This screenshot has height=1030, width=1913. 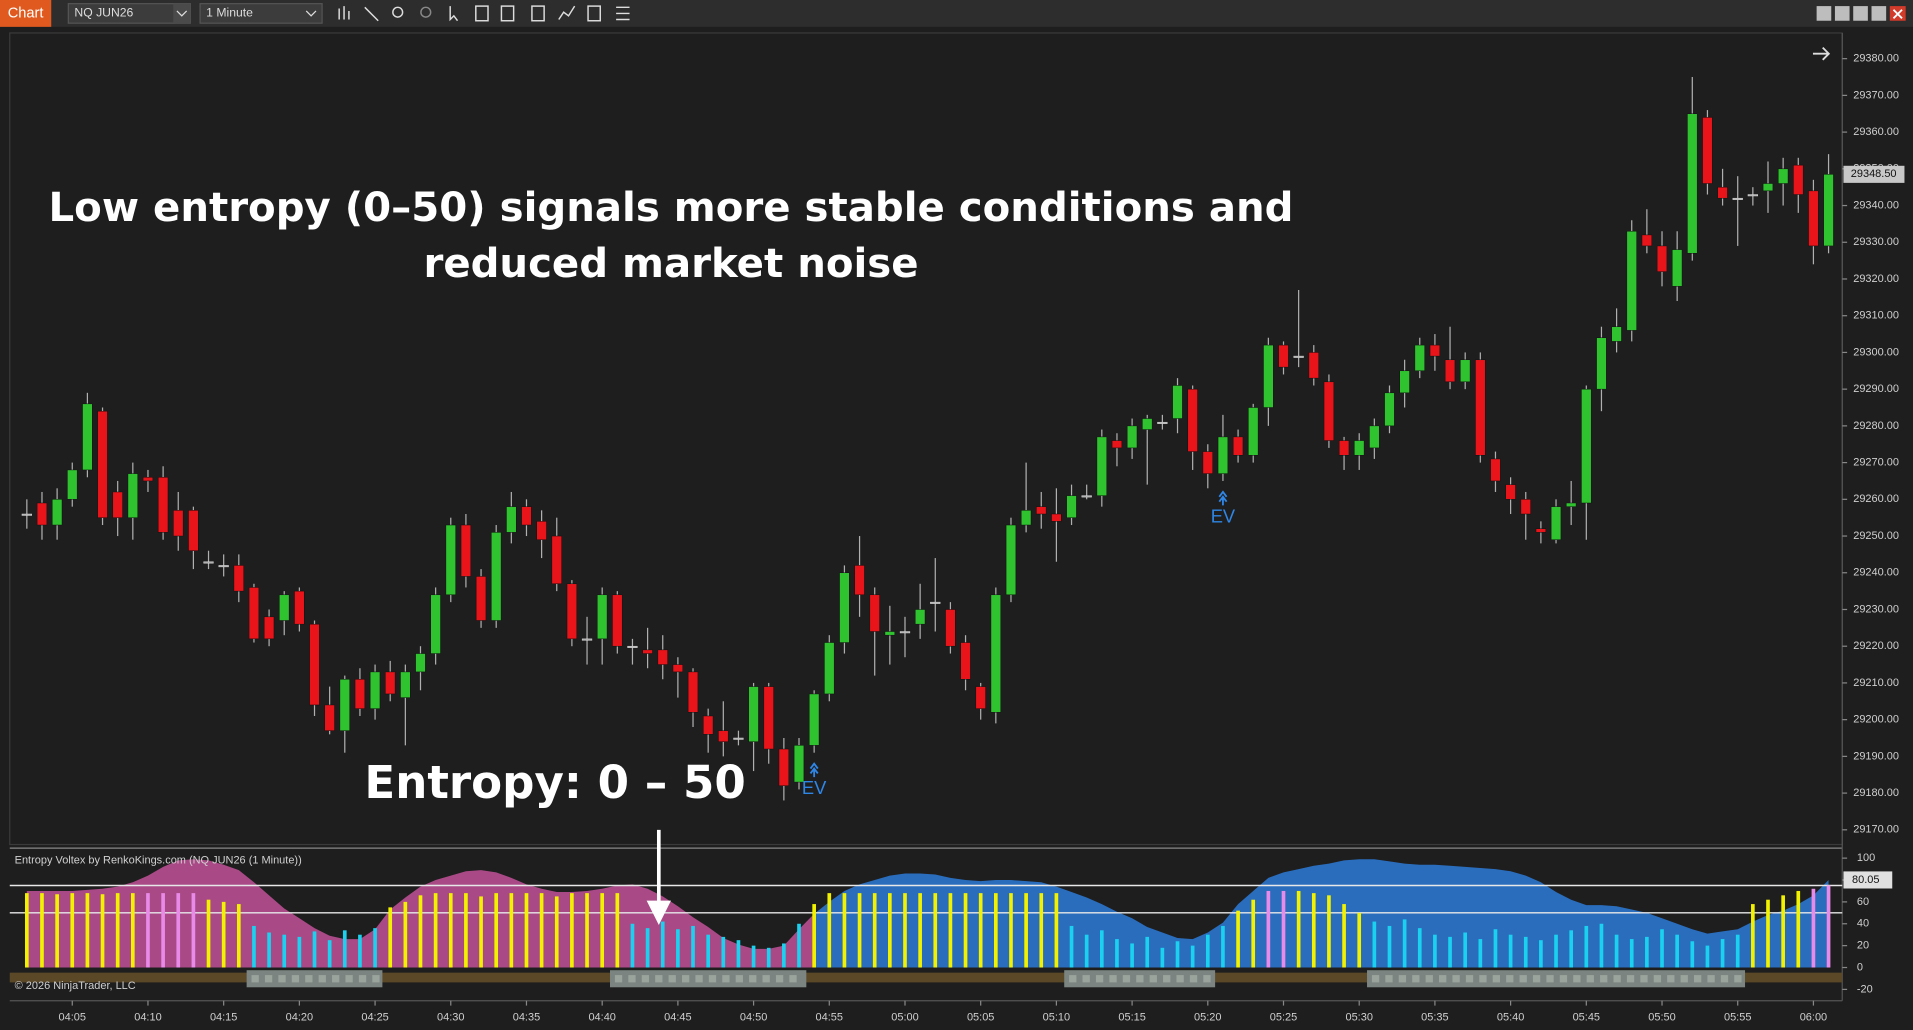 I want to click on maximize-button, so click(x=1879, y=13).